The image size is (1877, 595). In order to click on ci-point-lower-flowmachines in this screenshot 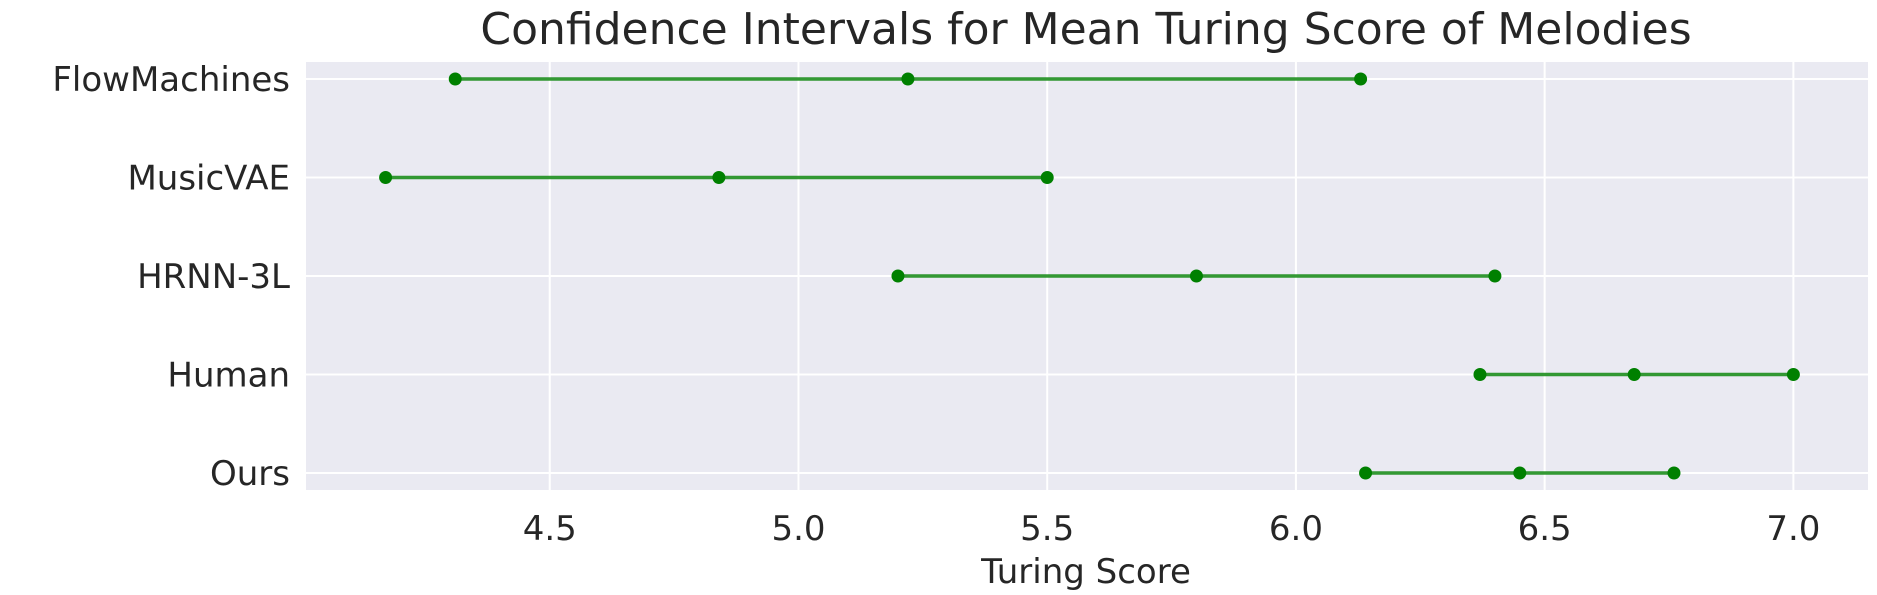, I will do `click(455, 79)`.